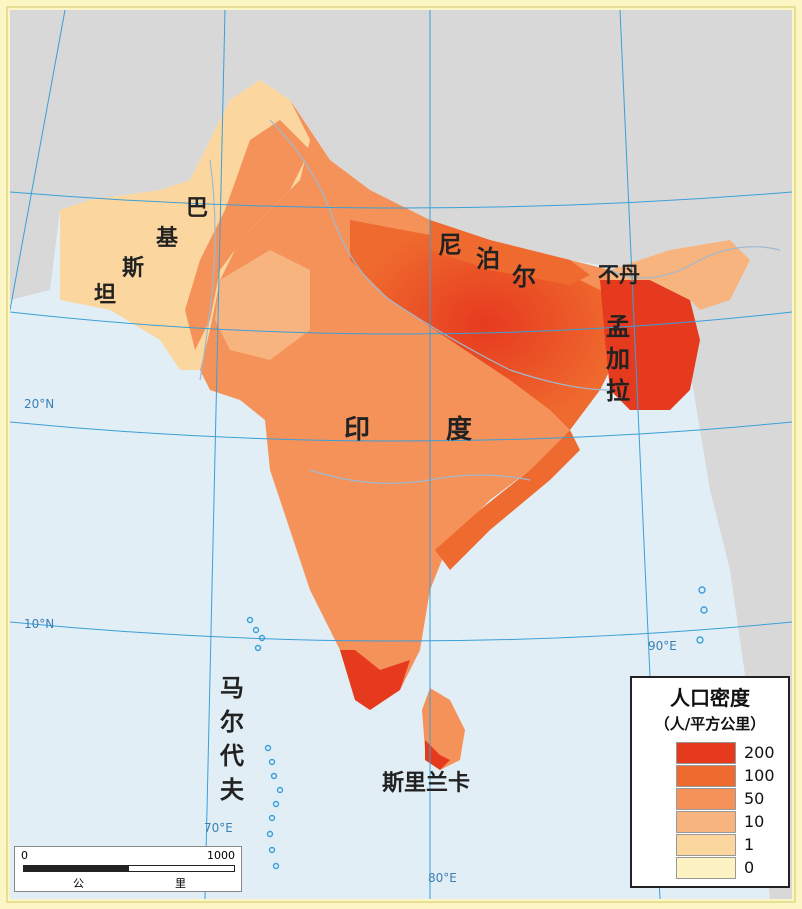 The height and width of the screenshot is (909, 802). I want to click on legend: 人口密度 （人/平方公里） 200 100 50 10 1 0, so click(710, 782).